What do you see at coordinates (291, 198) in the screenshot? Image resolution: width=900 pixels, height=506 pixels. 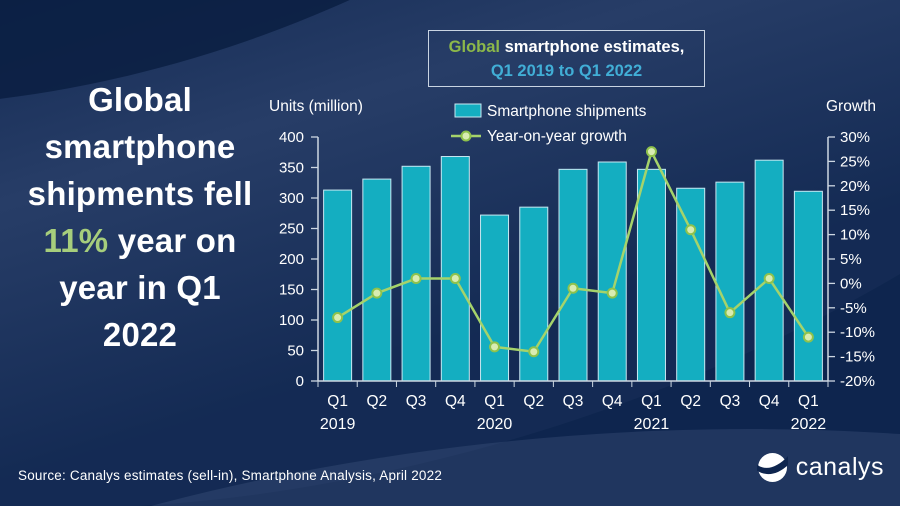 I see `left-axis-tick-label: 300` at bounding box center [291, 198].